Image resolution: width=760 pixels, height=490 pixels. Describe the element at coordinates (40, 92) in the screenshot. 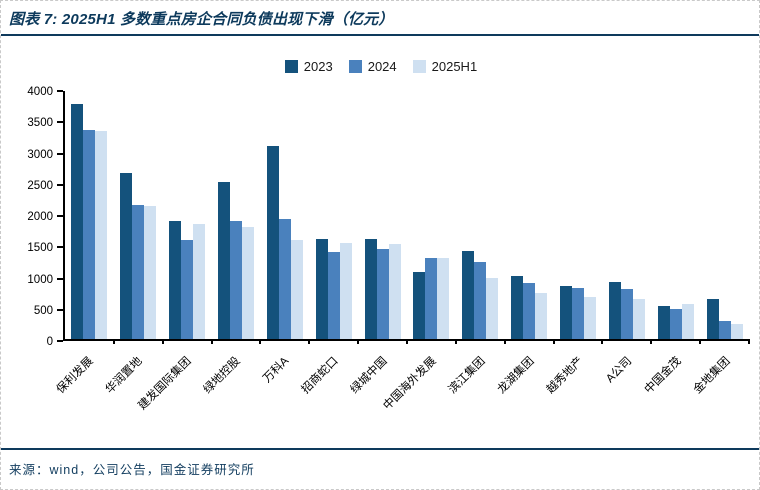

I see `y-tick-label: 4000` at that location.